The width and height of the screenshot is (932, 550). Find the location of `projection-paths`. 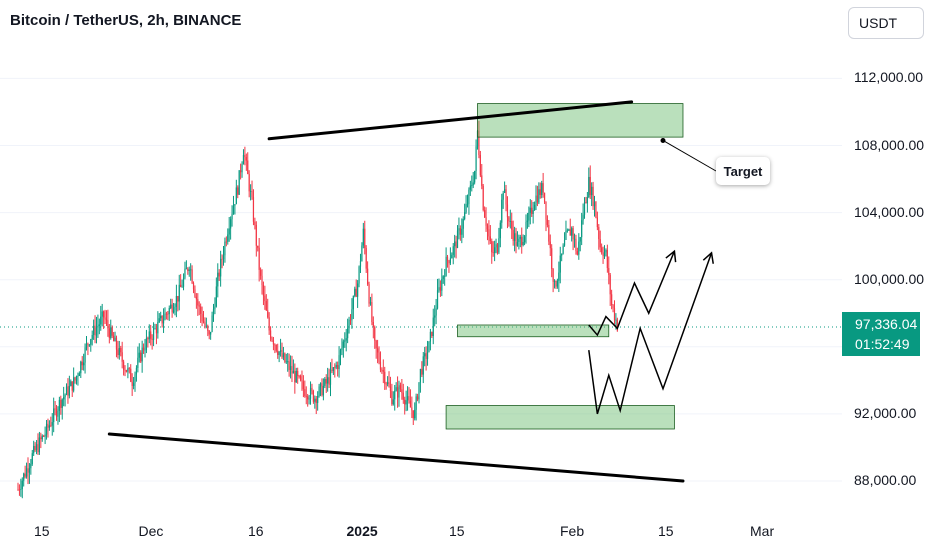

projection-paths is located at coordinates (651, 332).